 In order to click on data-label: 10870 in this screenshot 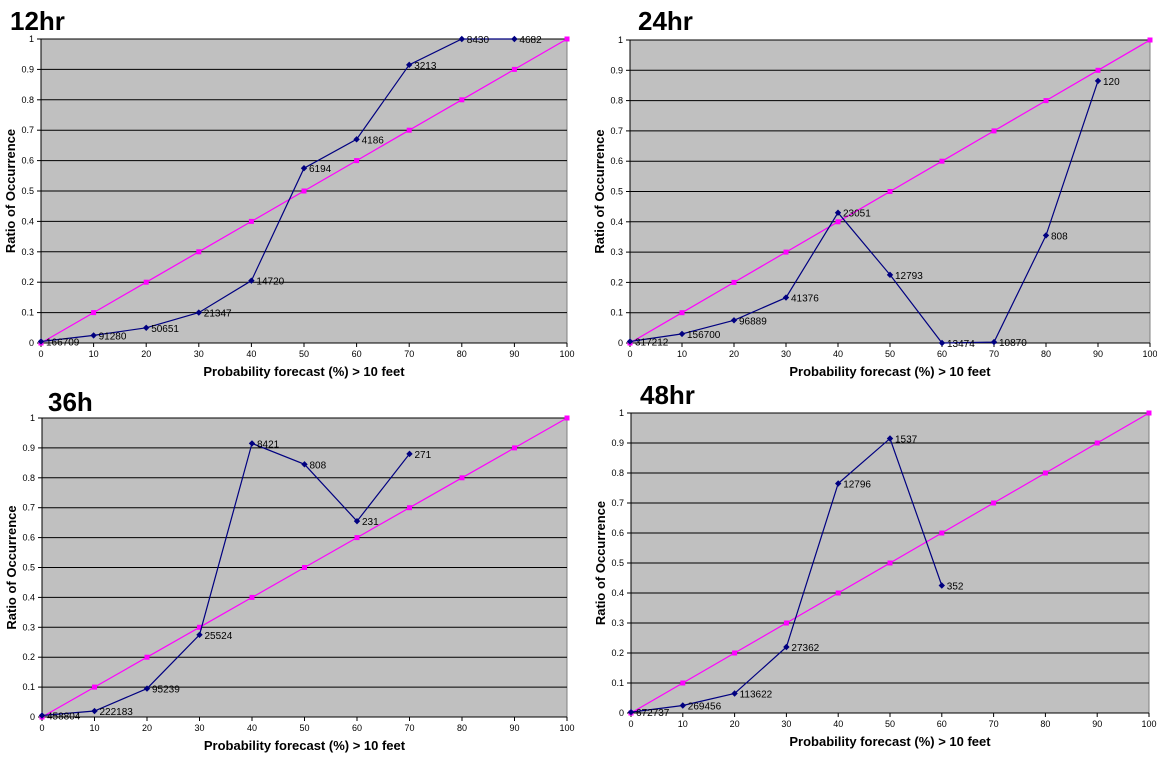, I will do `click(1013, 343)`.